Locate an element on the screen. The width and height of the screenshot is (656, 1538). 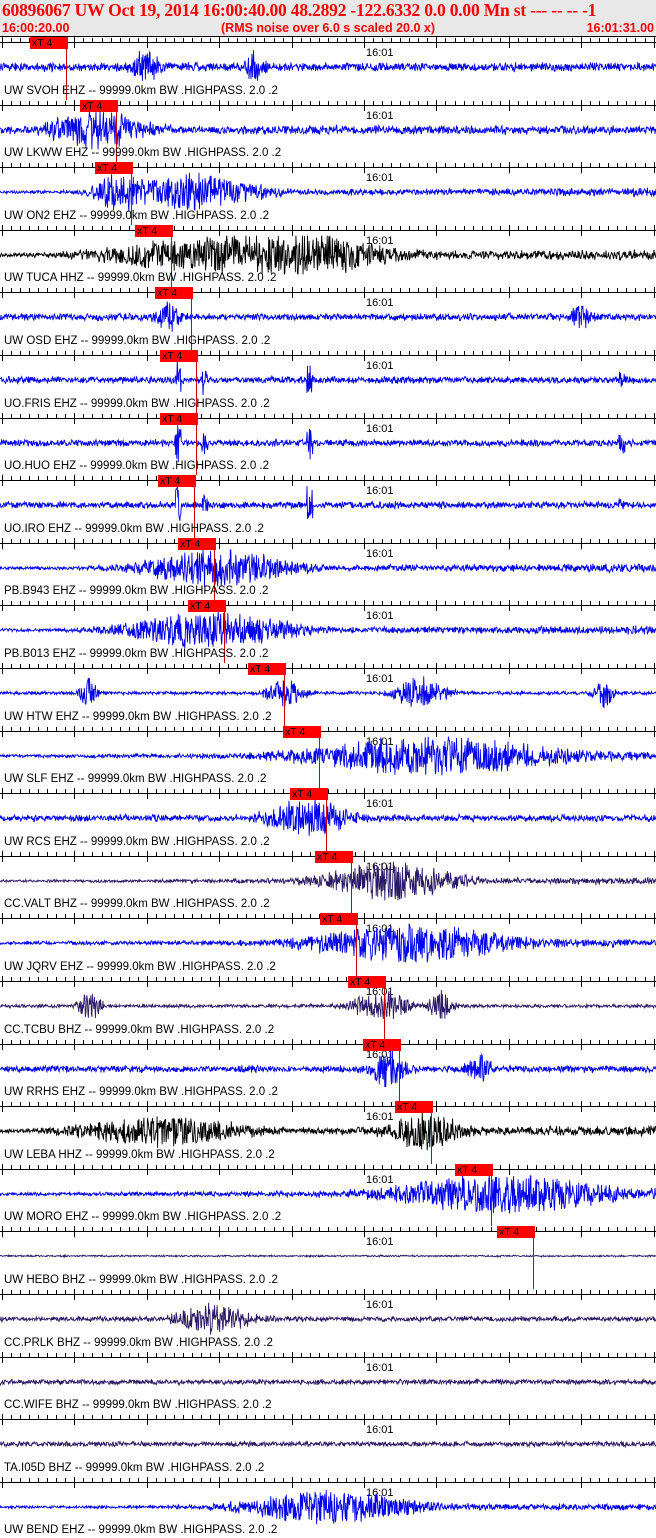
axis-time-label: 16:01 is located at coordinates (380, 366).